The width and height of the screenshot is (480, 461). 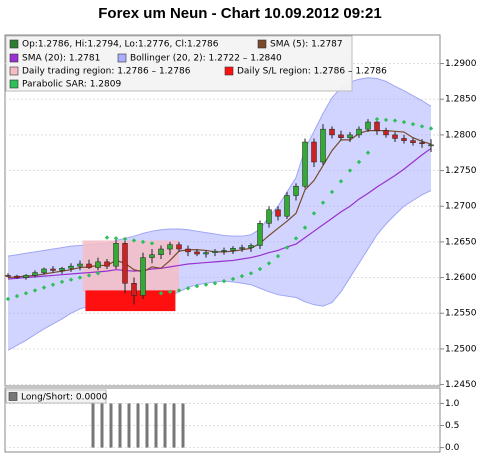 What do you see at coordinates (461, 100) in the screenshot?
I see `y-tick-label: 1.2850` at bounding box center [461, 100].